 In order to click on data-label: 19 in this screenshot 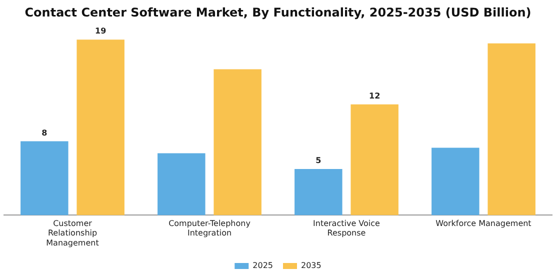, I will do `click(101, 31)`.